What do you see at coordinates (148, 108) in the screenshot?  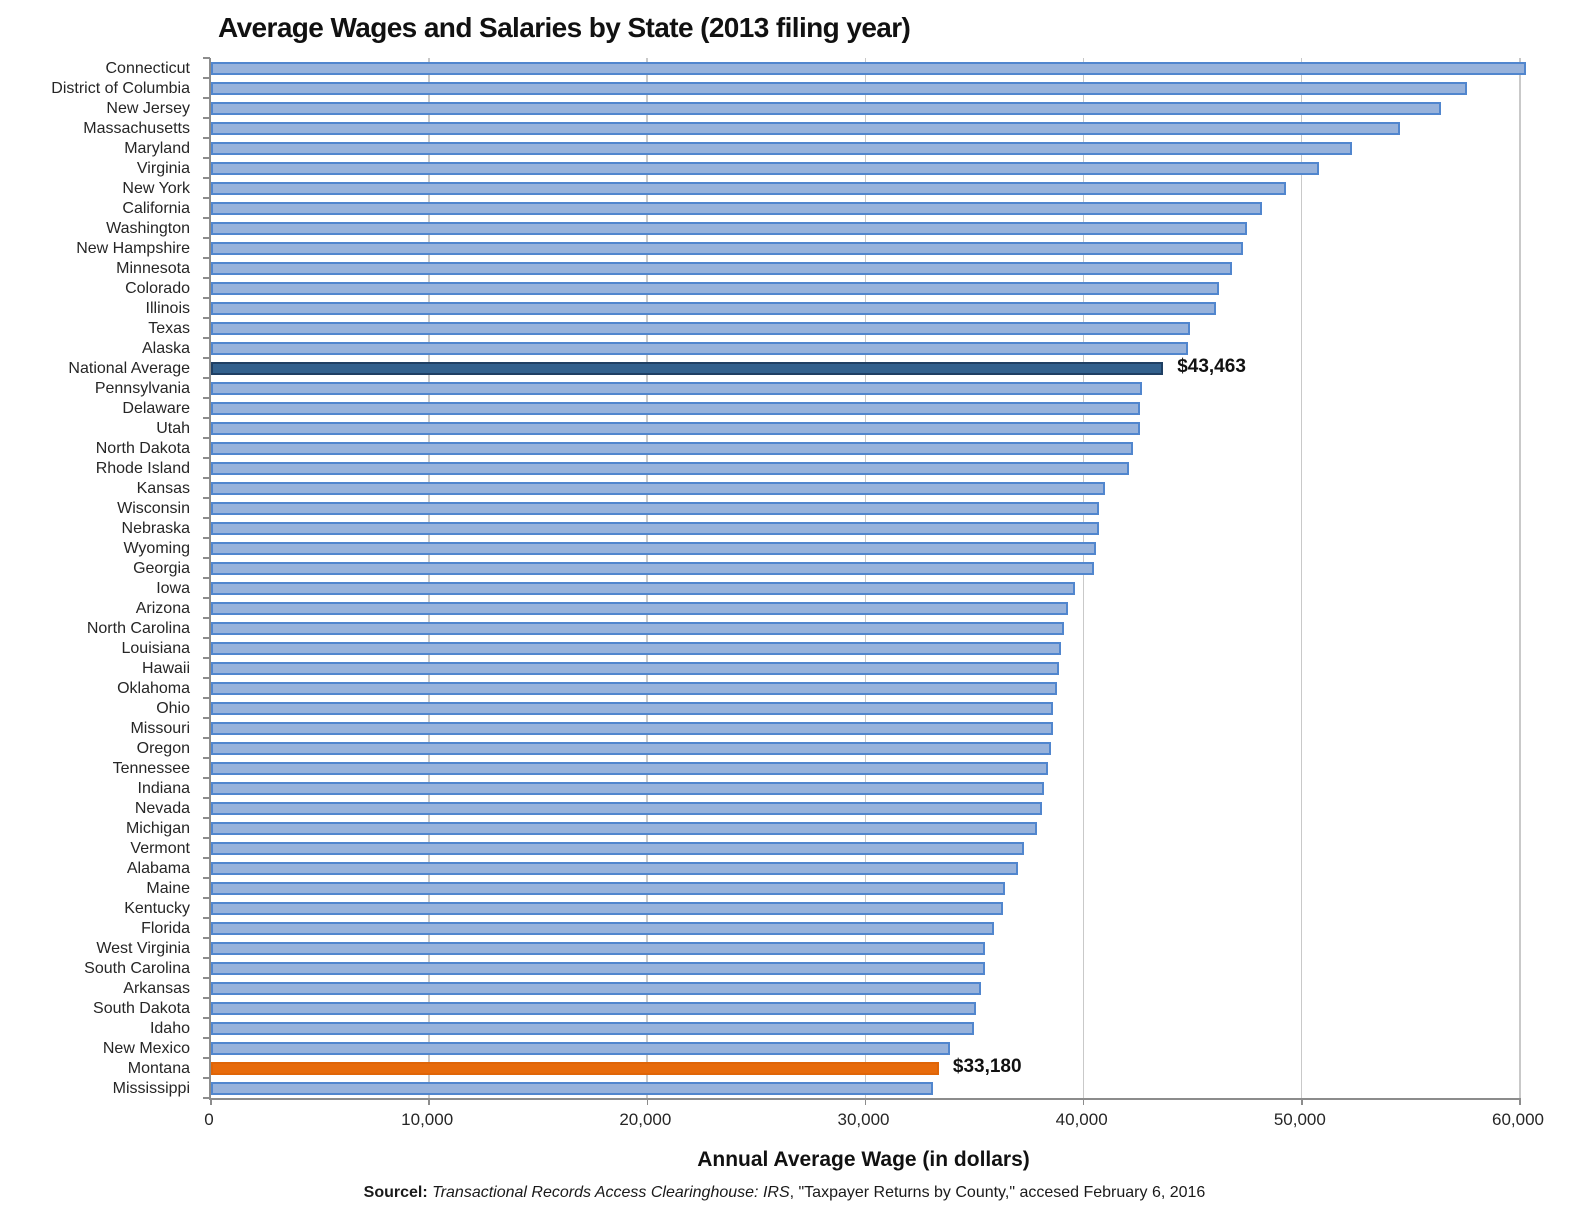 I see `category-label-new-jersey: New Jersey` at bounding box center [148, 108].